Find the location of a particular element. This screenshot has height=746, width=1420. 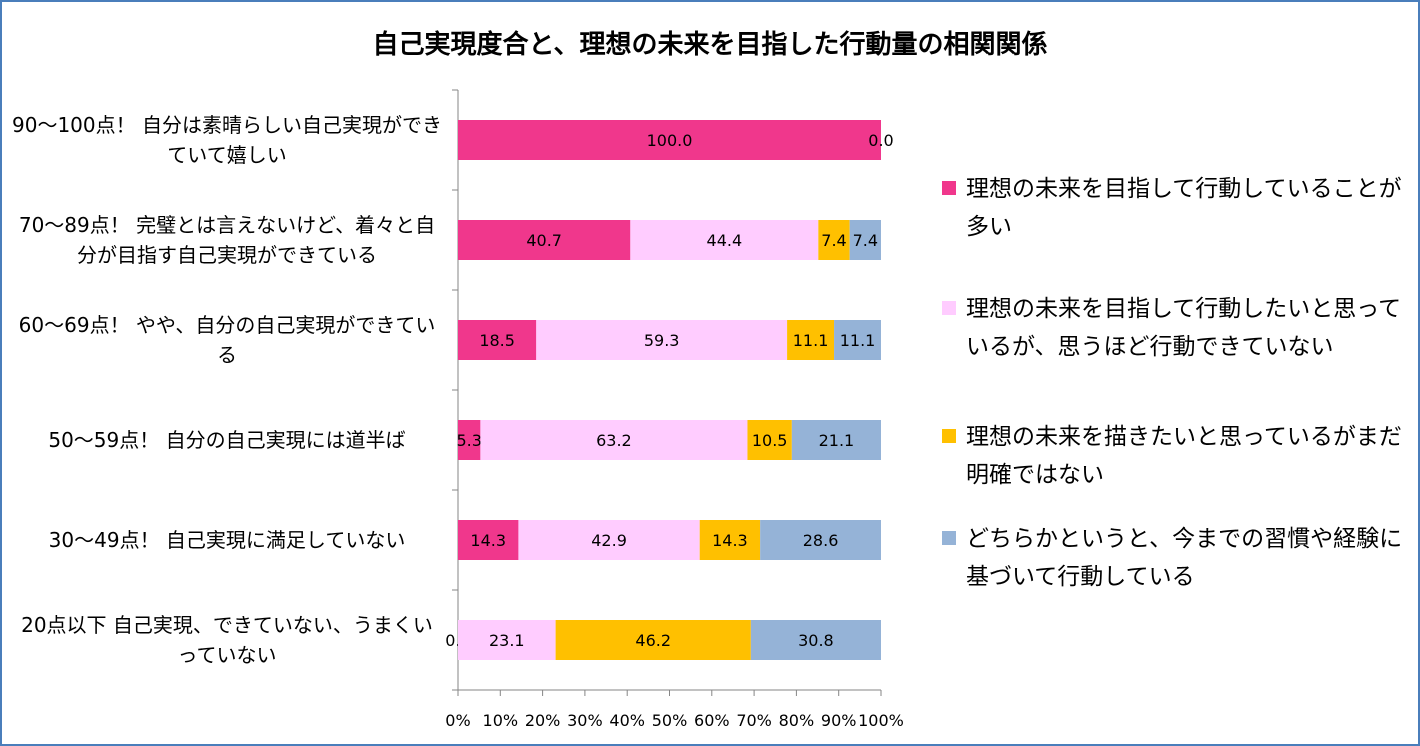

x-tick-label: 20% is located at coordinates (543, 720).